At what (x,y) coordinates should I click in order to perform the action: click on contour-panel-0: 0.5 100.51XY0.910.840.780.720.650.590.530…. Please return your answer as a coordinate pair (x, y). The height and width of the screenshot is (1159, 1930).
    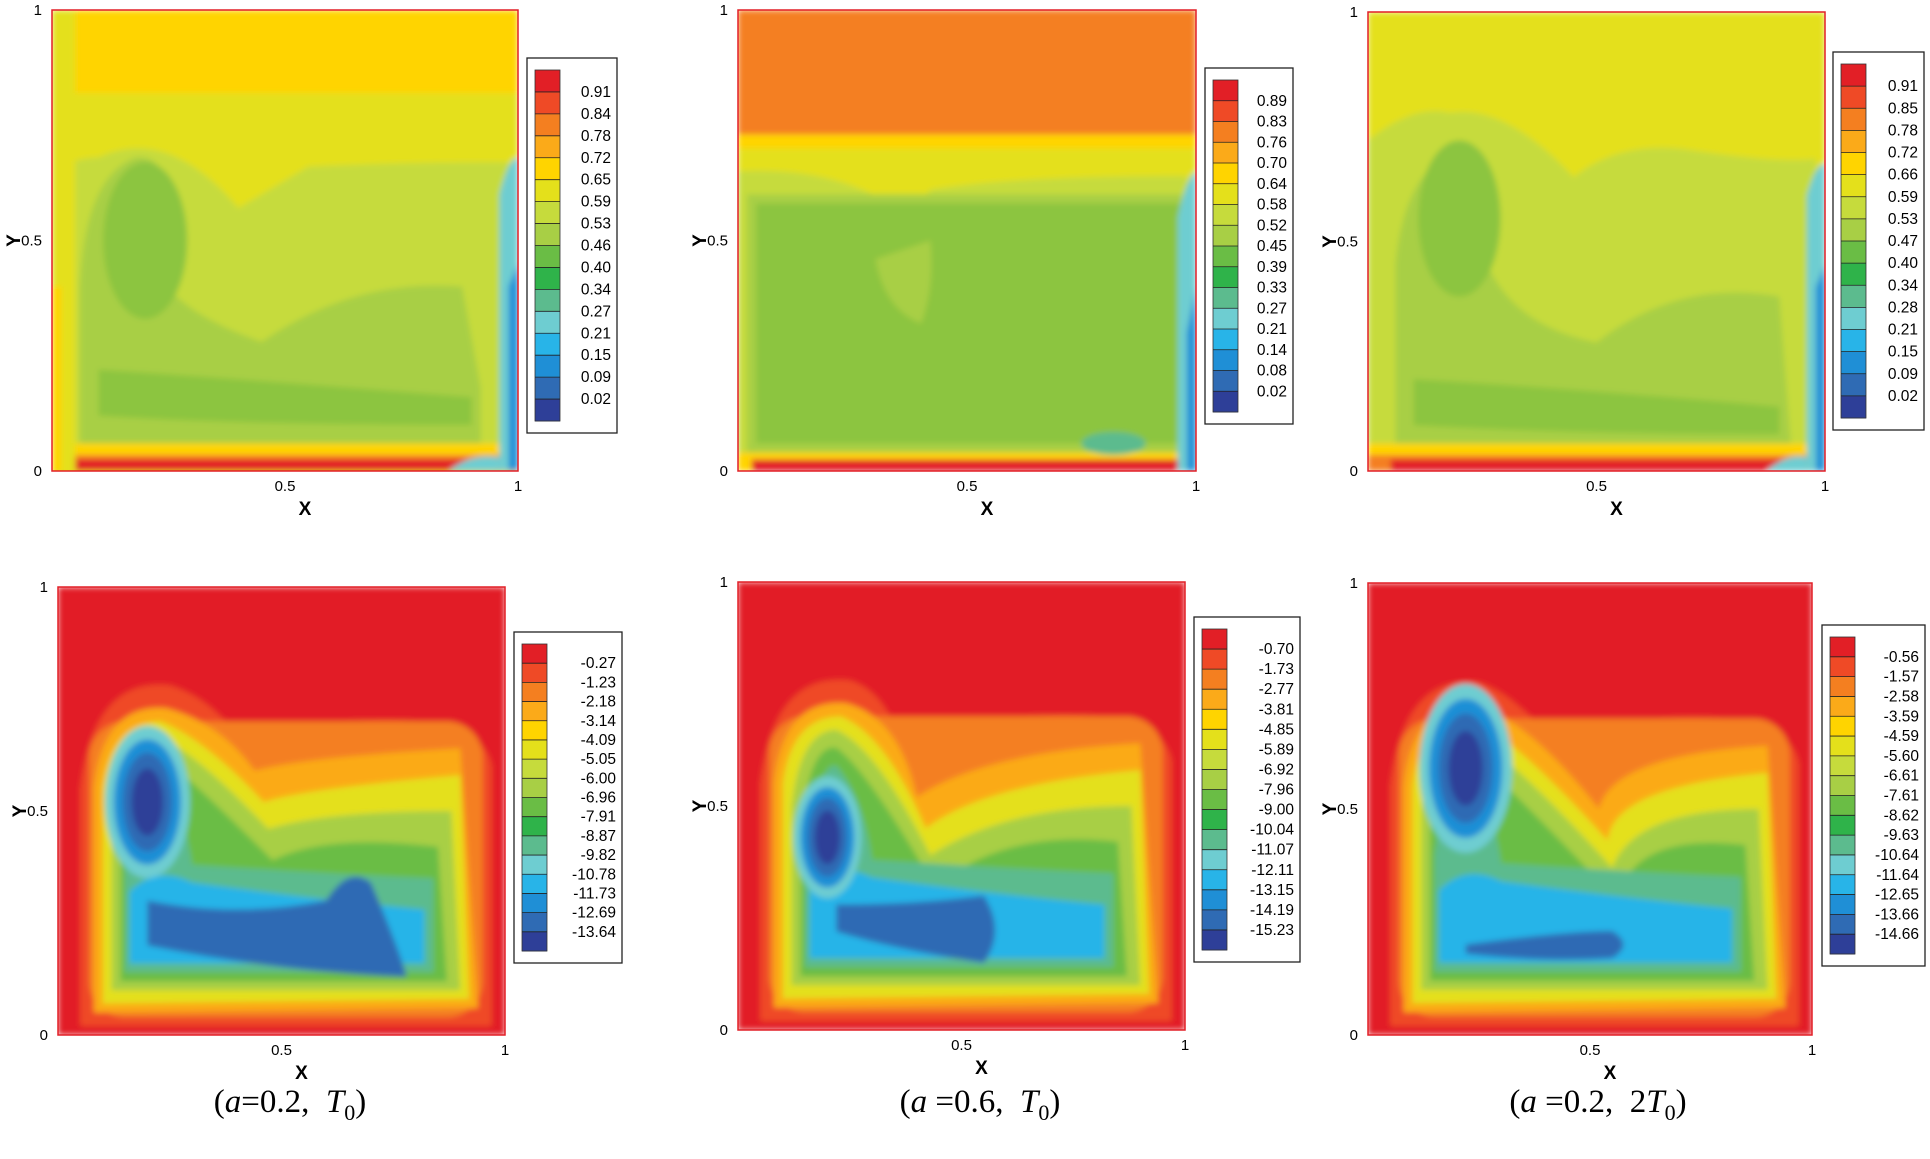
    Looking at the image, I should click on (311, 261).